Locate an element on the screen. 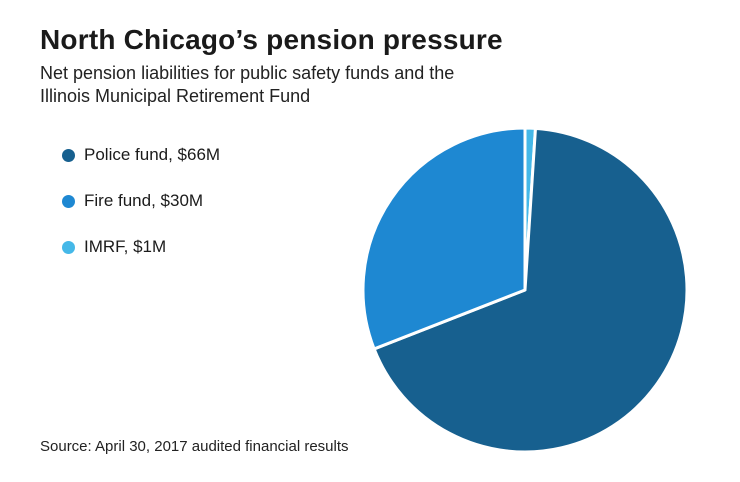 Image resolution: width=740 pixels, height=482 pixels. pie-slice-fire-fund is located at coordinates (444, 238).